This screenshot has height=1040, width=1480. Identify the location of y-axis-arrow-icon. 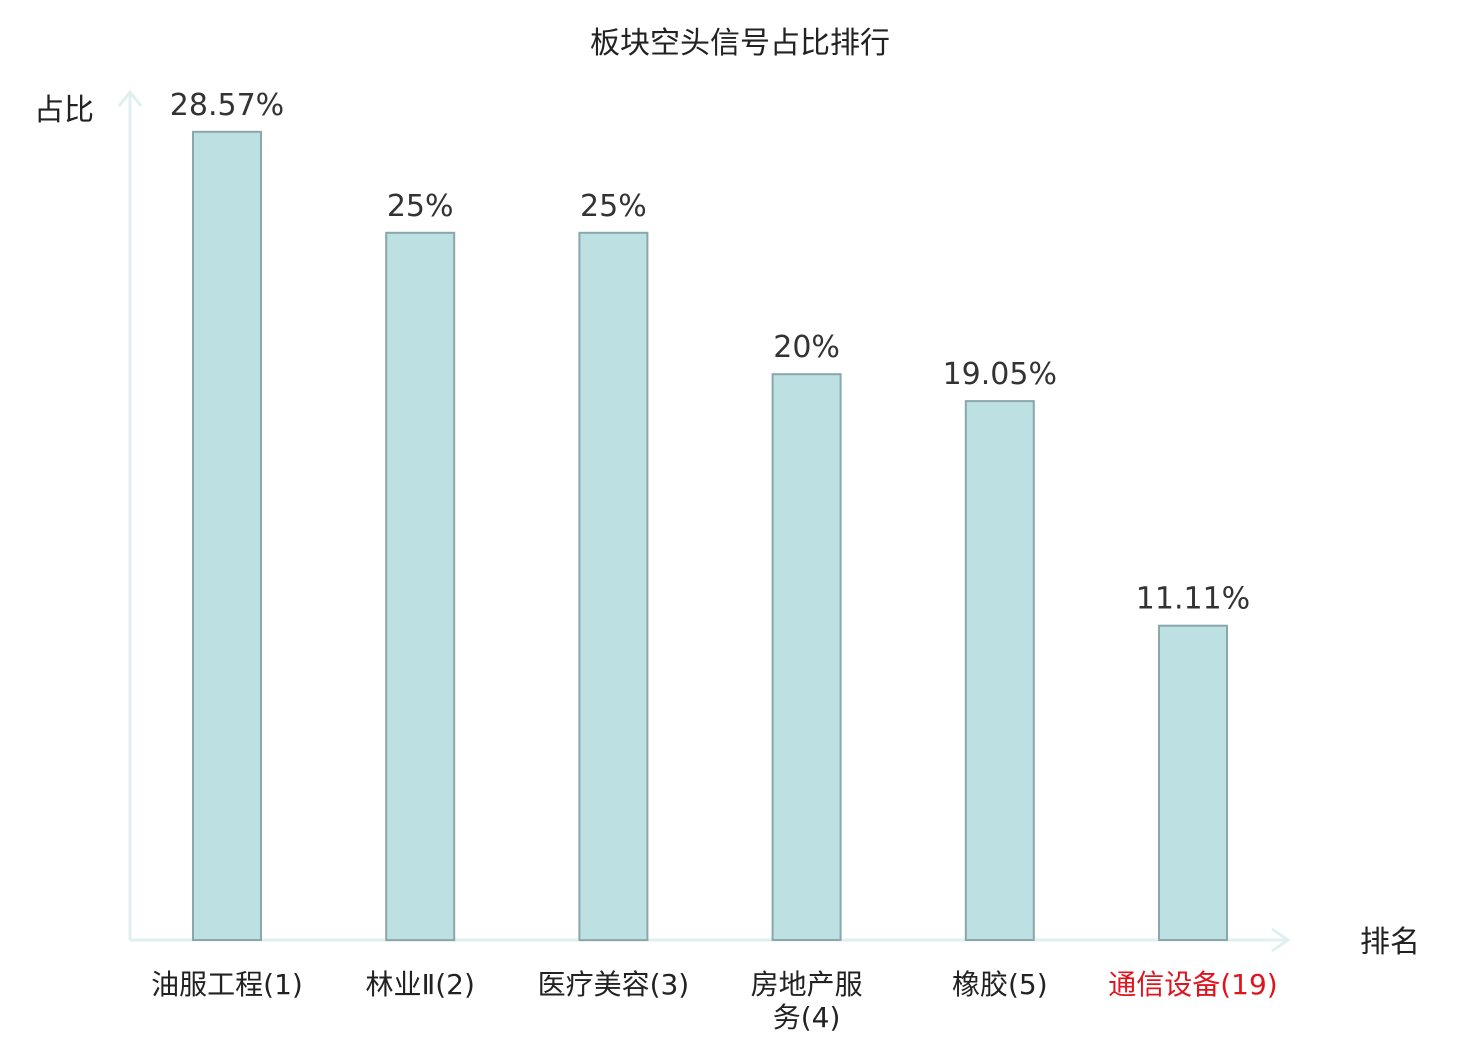
(130, 98).